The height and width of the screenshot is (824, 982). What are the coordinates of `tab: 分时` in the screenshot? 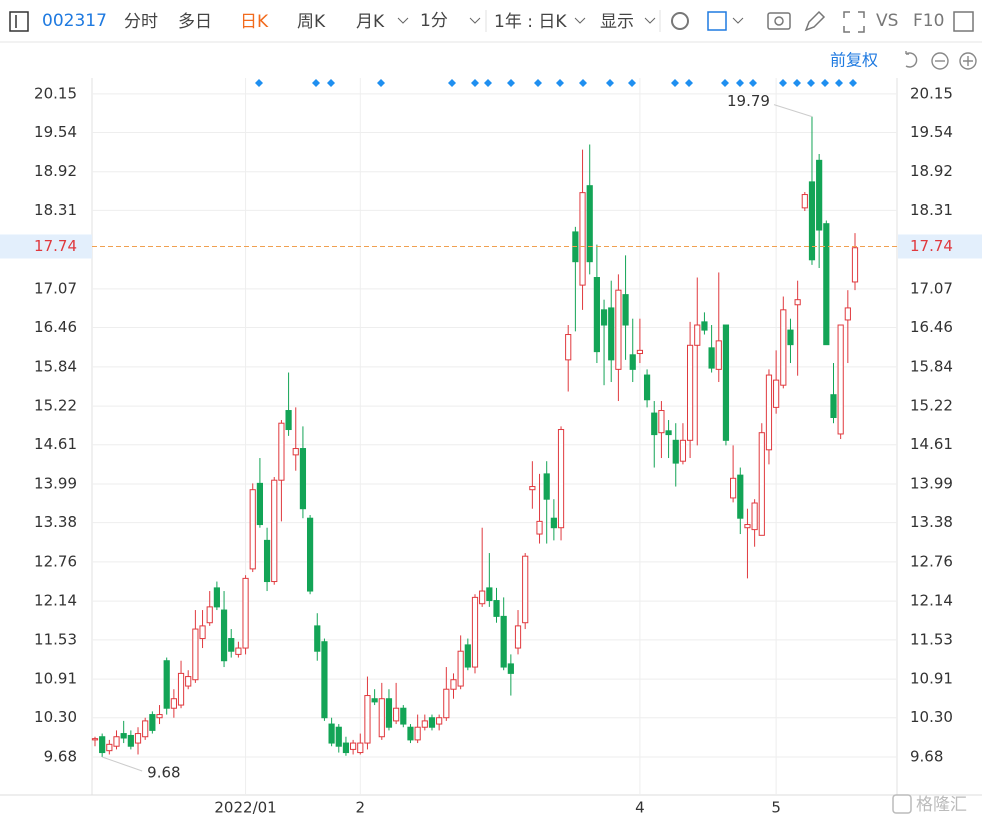 It's located at (141, 22).